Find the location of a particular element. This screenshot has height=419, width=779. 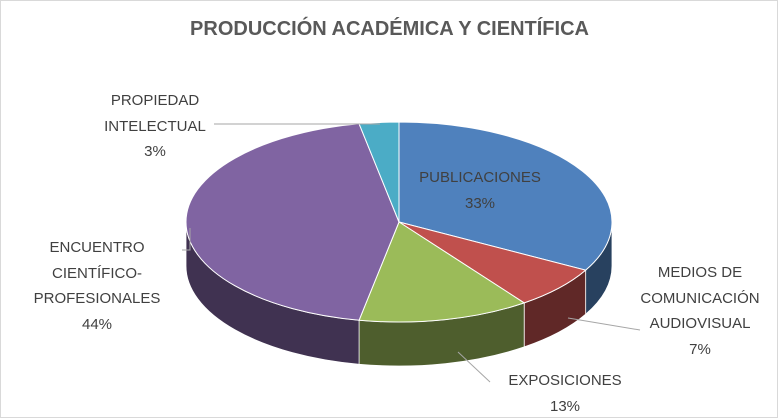

category-label: PUBLICACIONES is located at coordinates (480, 177).